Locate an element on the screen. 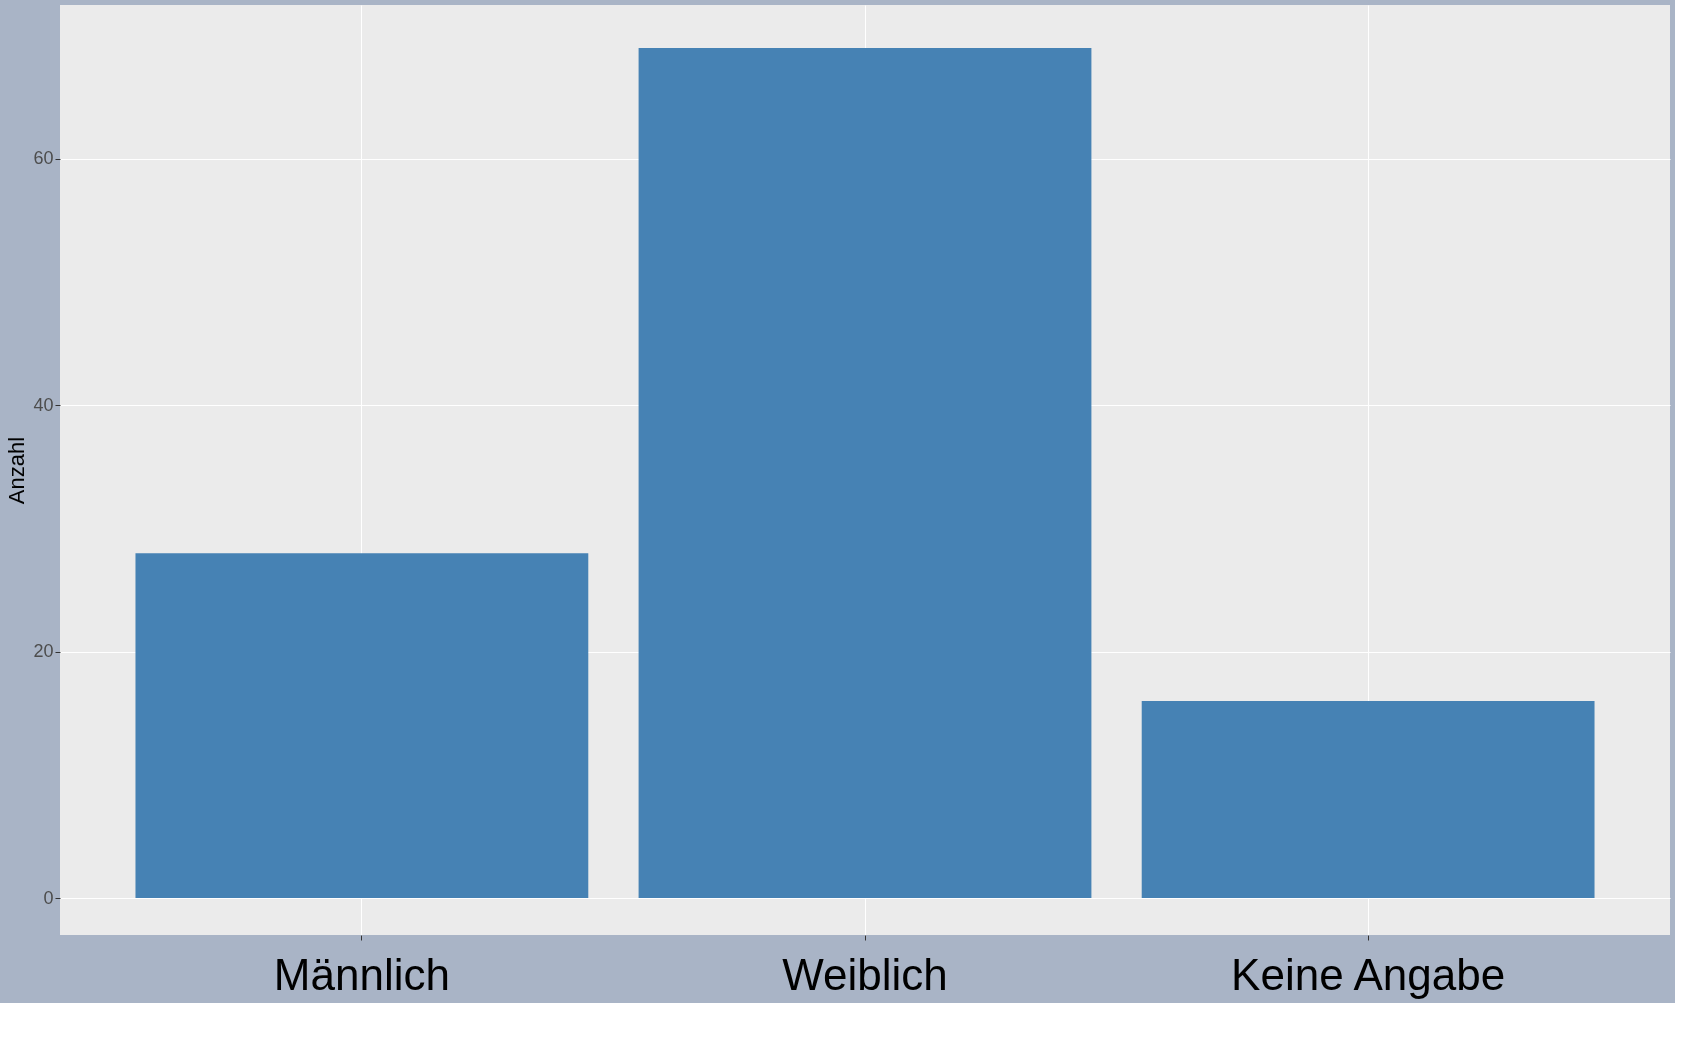 This screenshot has height=1052, width=1706. y-axis-title: Anzahl is located at coordinates (17, 470).